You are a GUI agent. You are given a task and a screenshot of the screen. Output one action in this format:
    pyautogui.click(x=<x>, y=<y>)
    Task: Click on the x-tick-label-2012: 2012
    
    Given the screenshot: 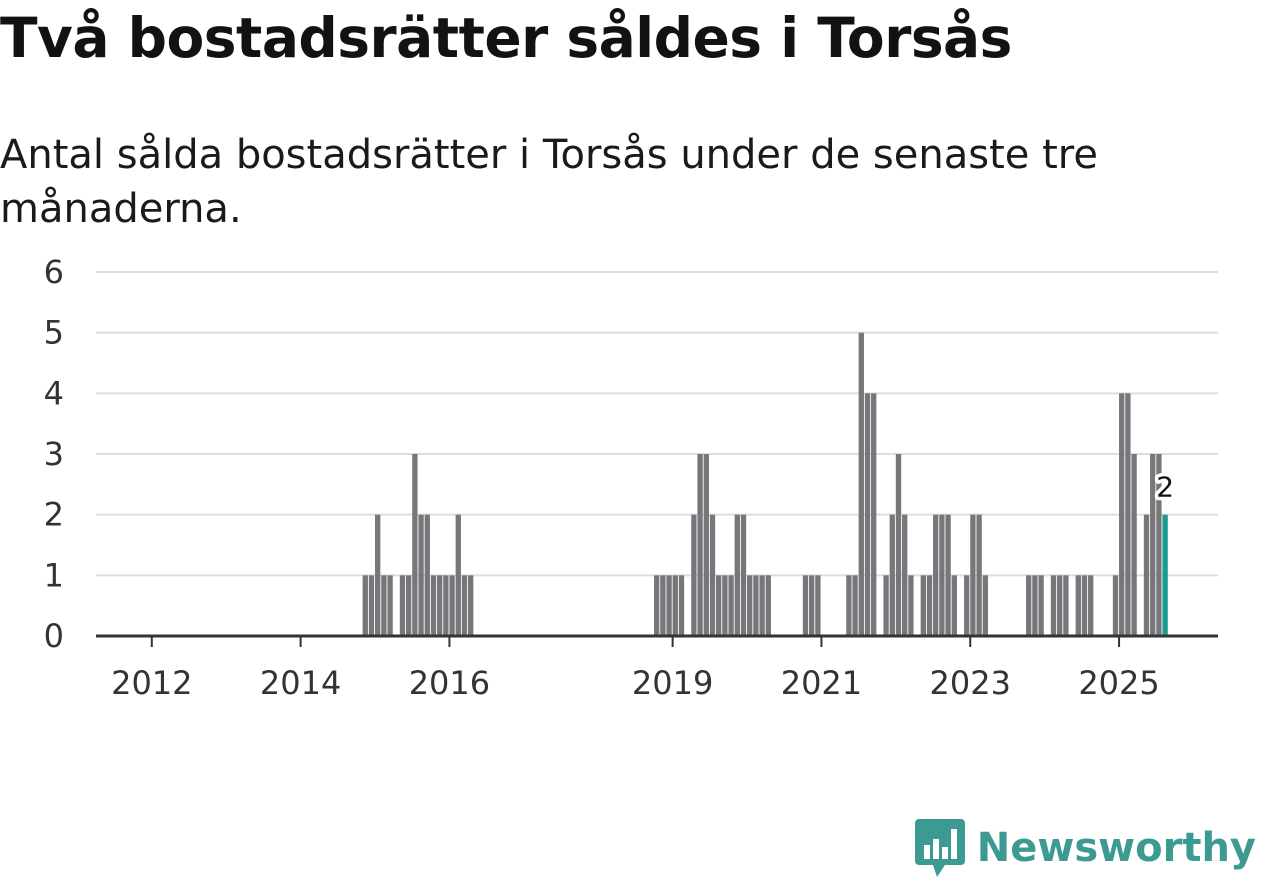 What is the action you would take?
    pyautogui.click(x=151, y=683)
    